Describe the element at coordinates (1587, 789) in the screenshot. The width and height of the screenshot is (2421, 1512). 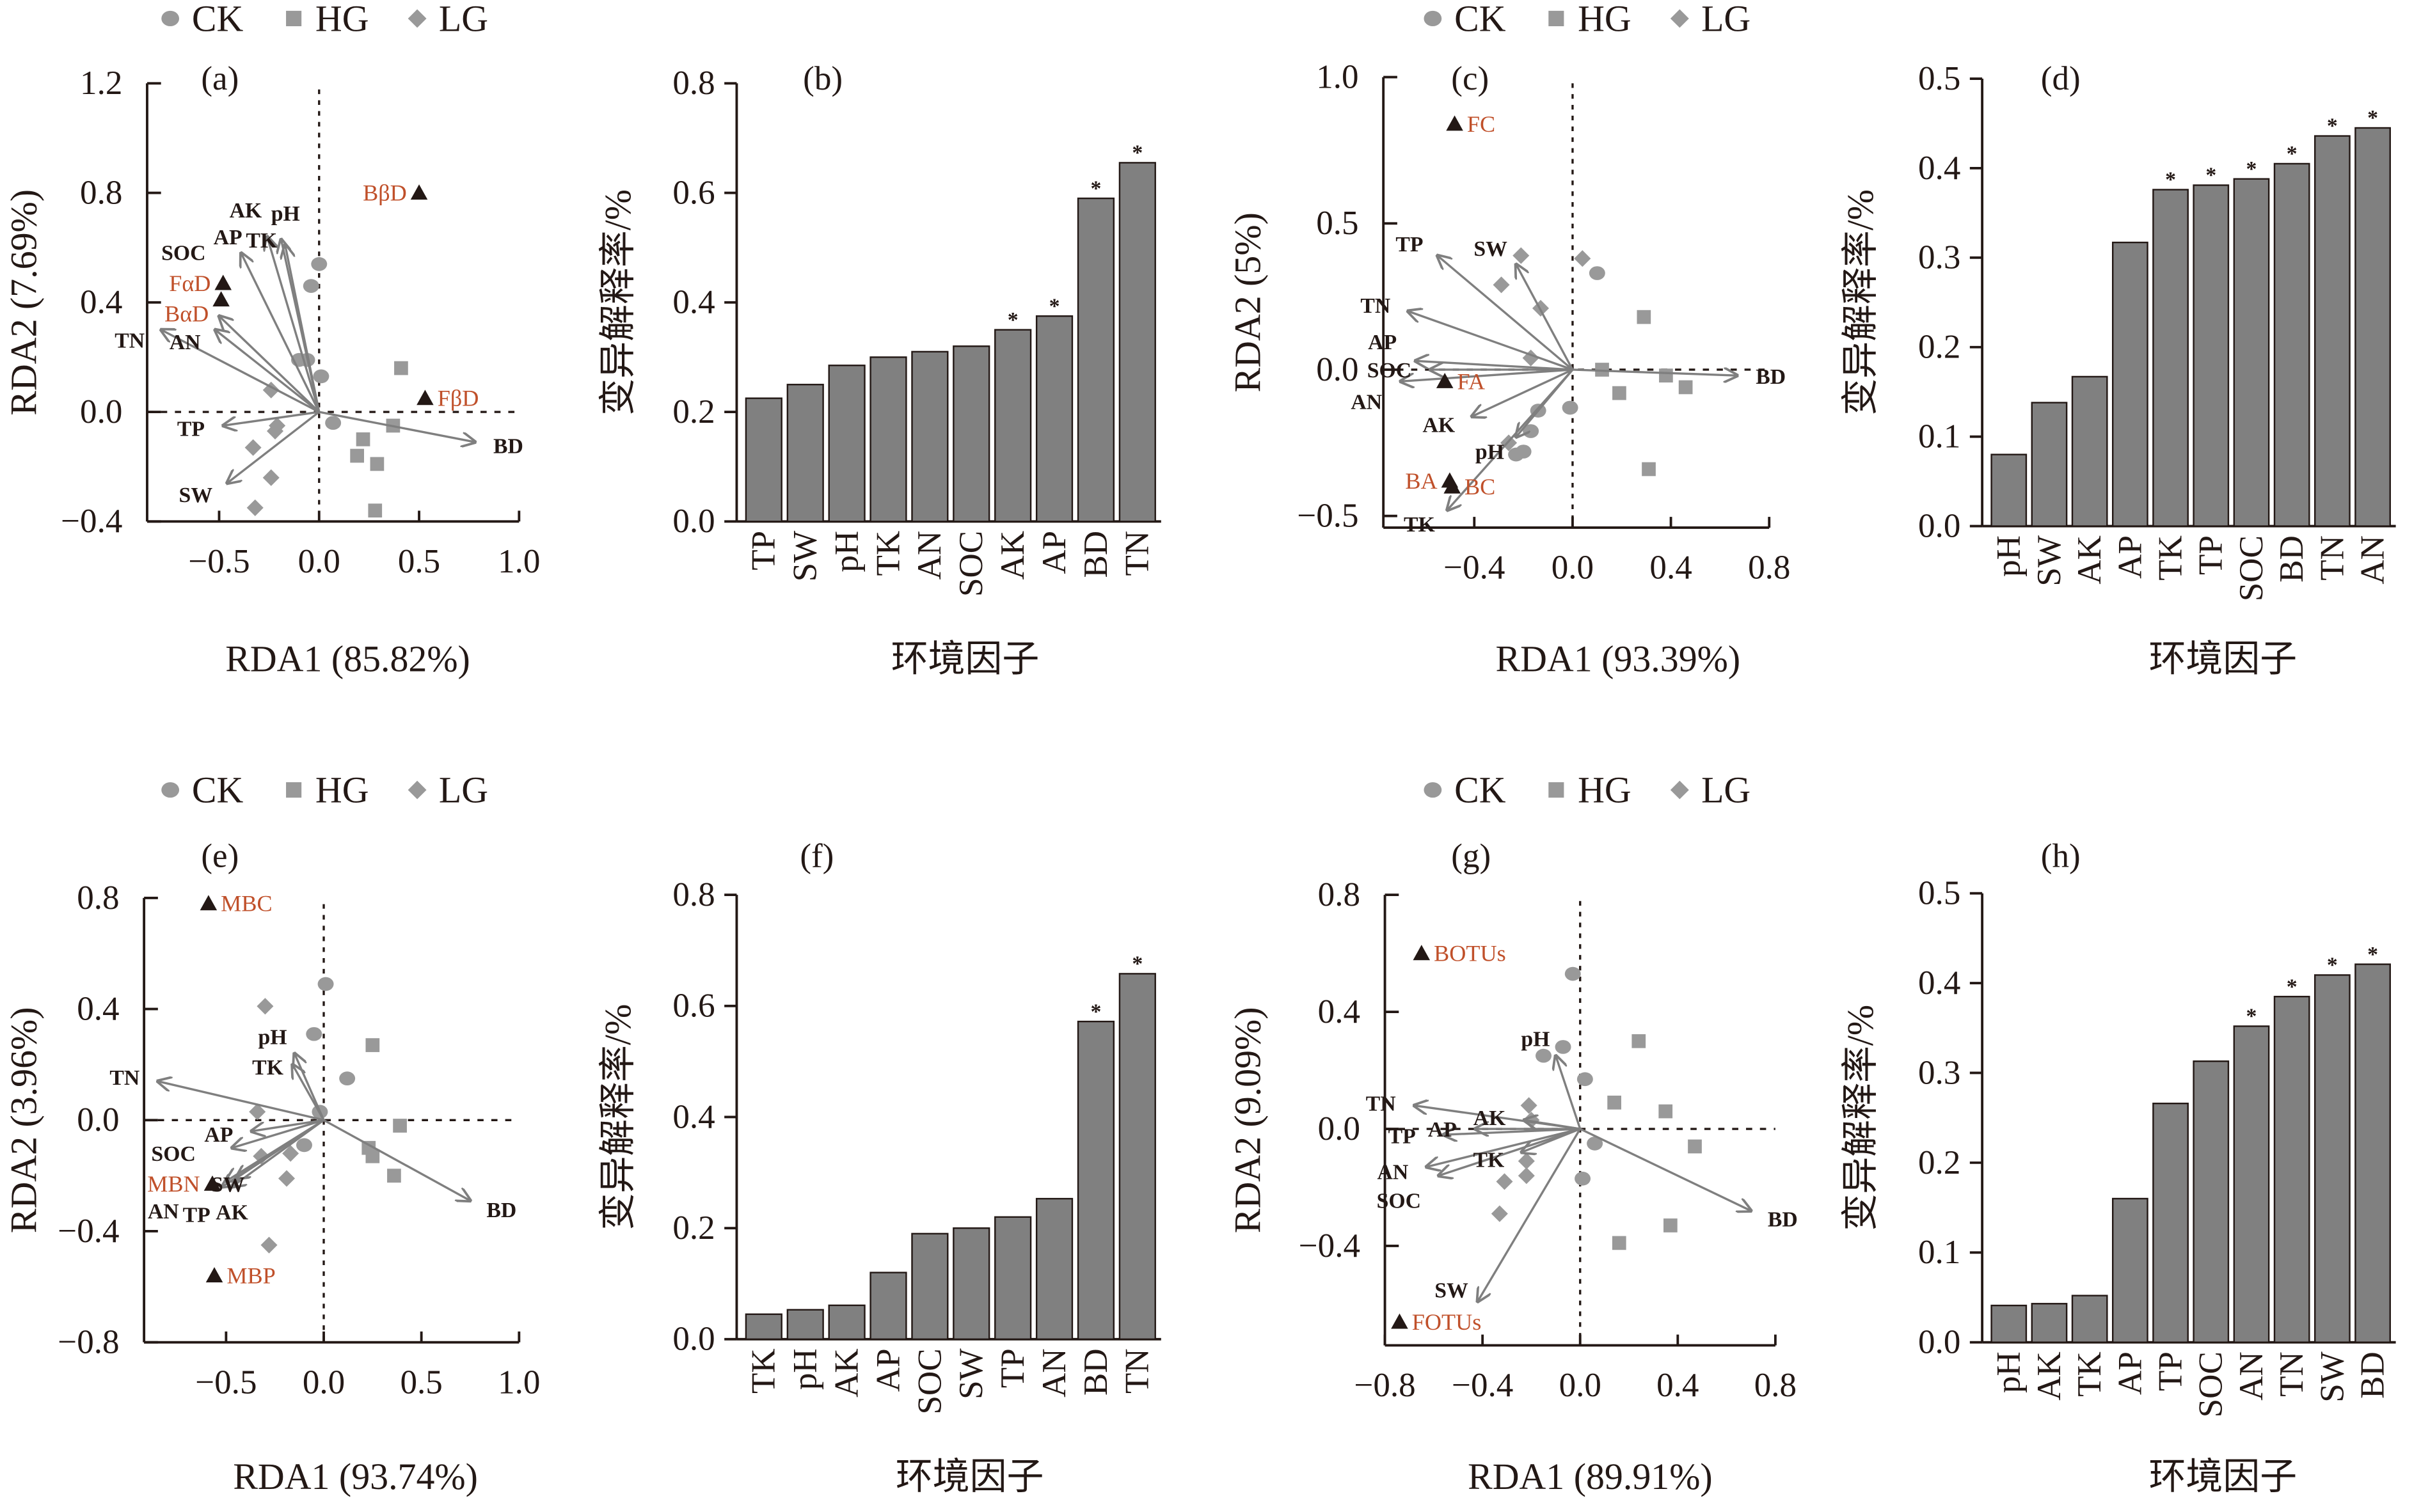
I see `legend: CK HG LG` at that location.